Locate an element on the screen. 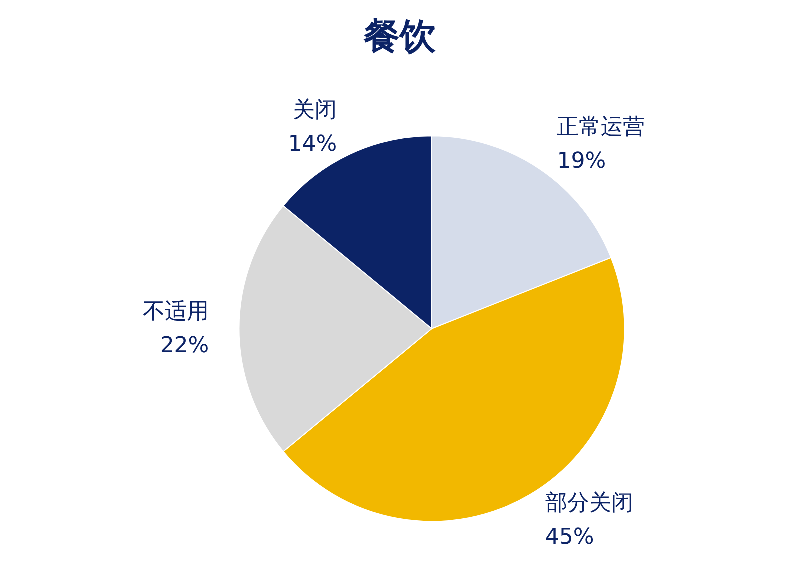 This screenshot has width=800, height=567. data-label: 45% is located at coordinates (569, 537).